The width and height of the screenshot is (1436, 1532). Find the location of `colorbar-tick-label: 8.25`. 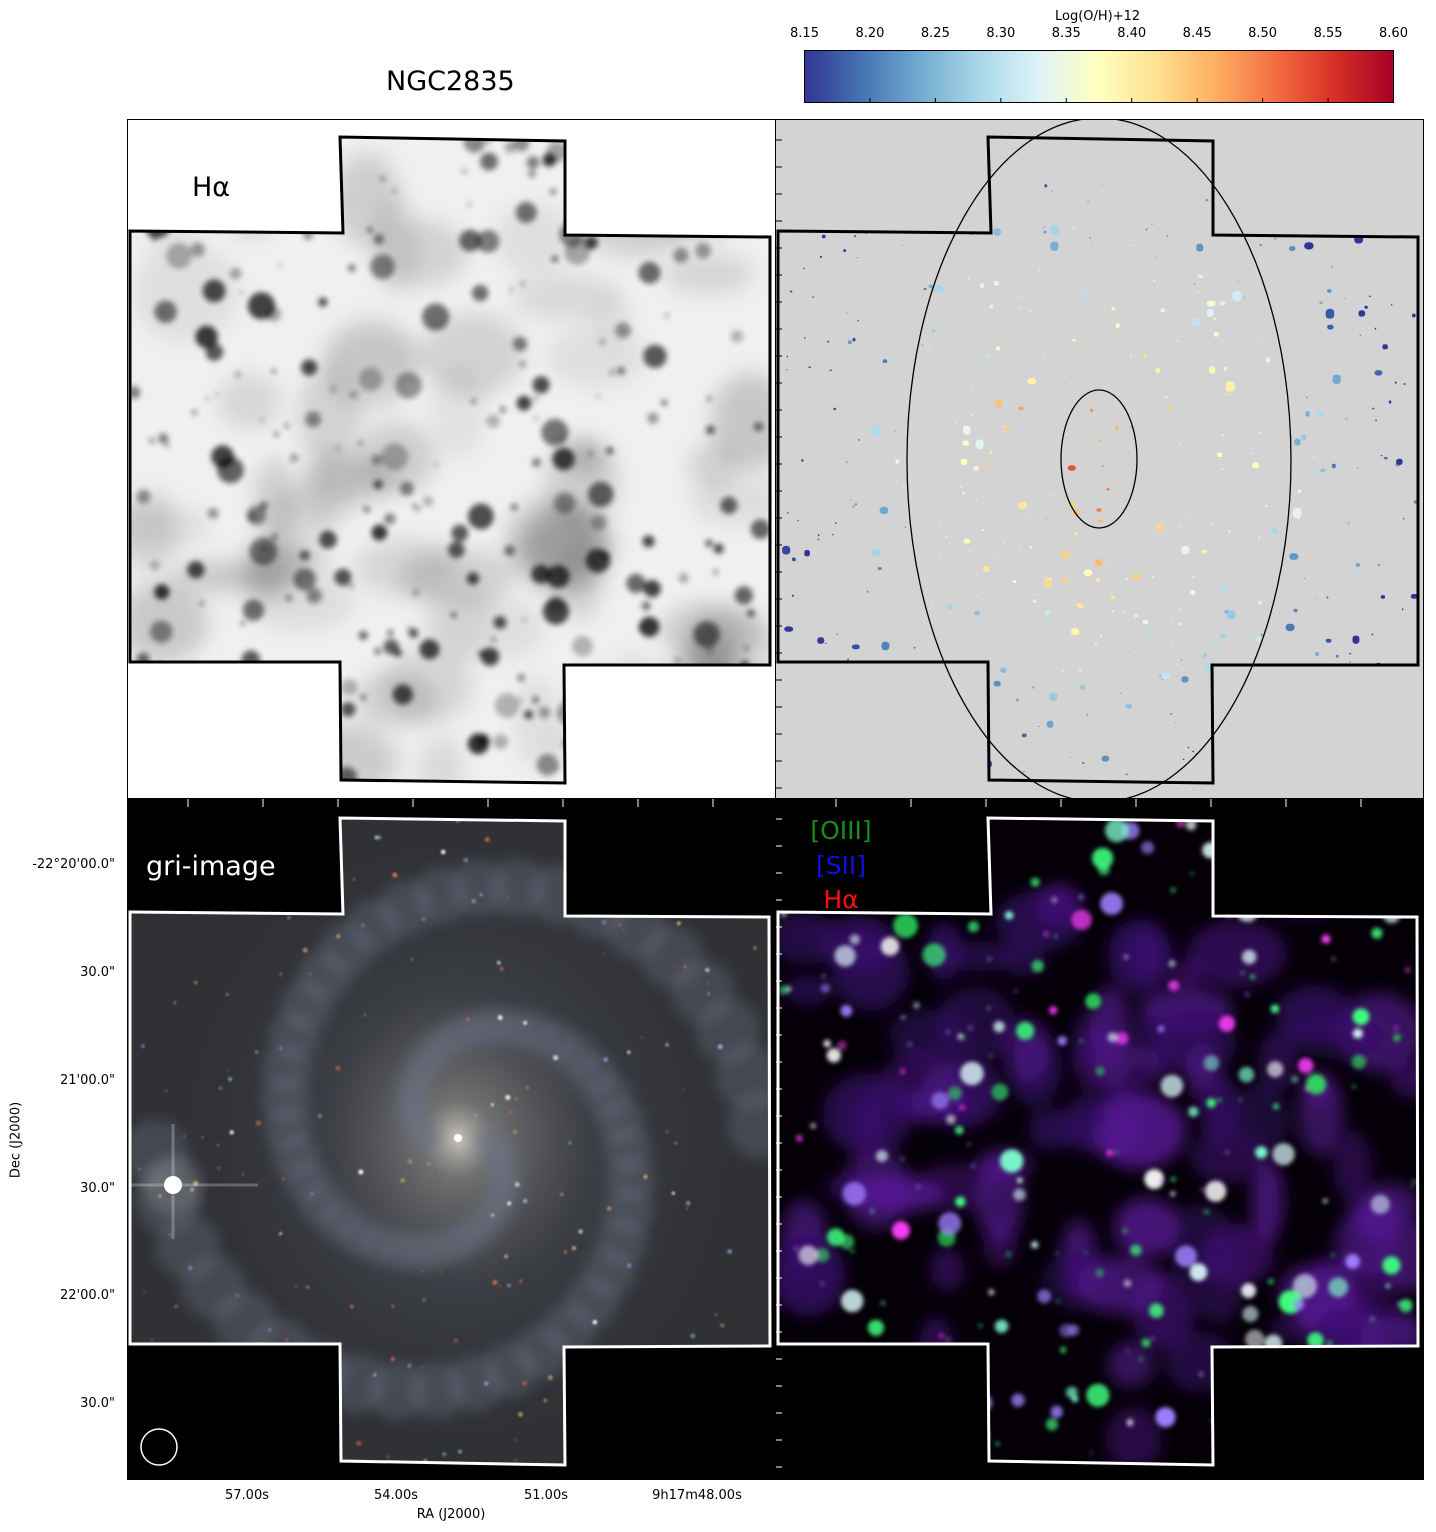

colorbar-tick-label: 8.25 is located at coordinates (935, 33).